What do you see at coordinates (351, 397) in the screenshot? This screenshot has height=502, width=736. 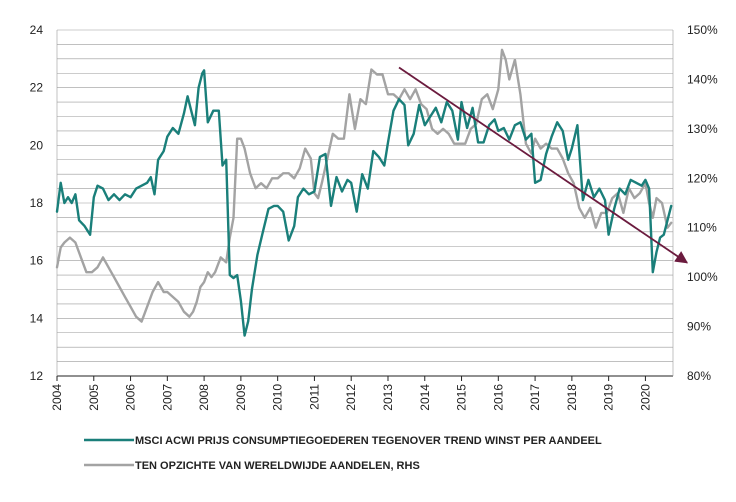 I see `x-tick-label: 2012` at bounding box center [351, 397].